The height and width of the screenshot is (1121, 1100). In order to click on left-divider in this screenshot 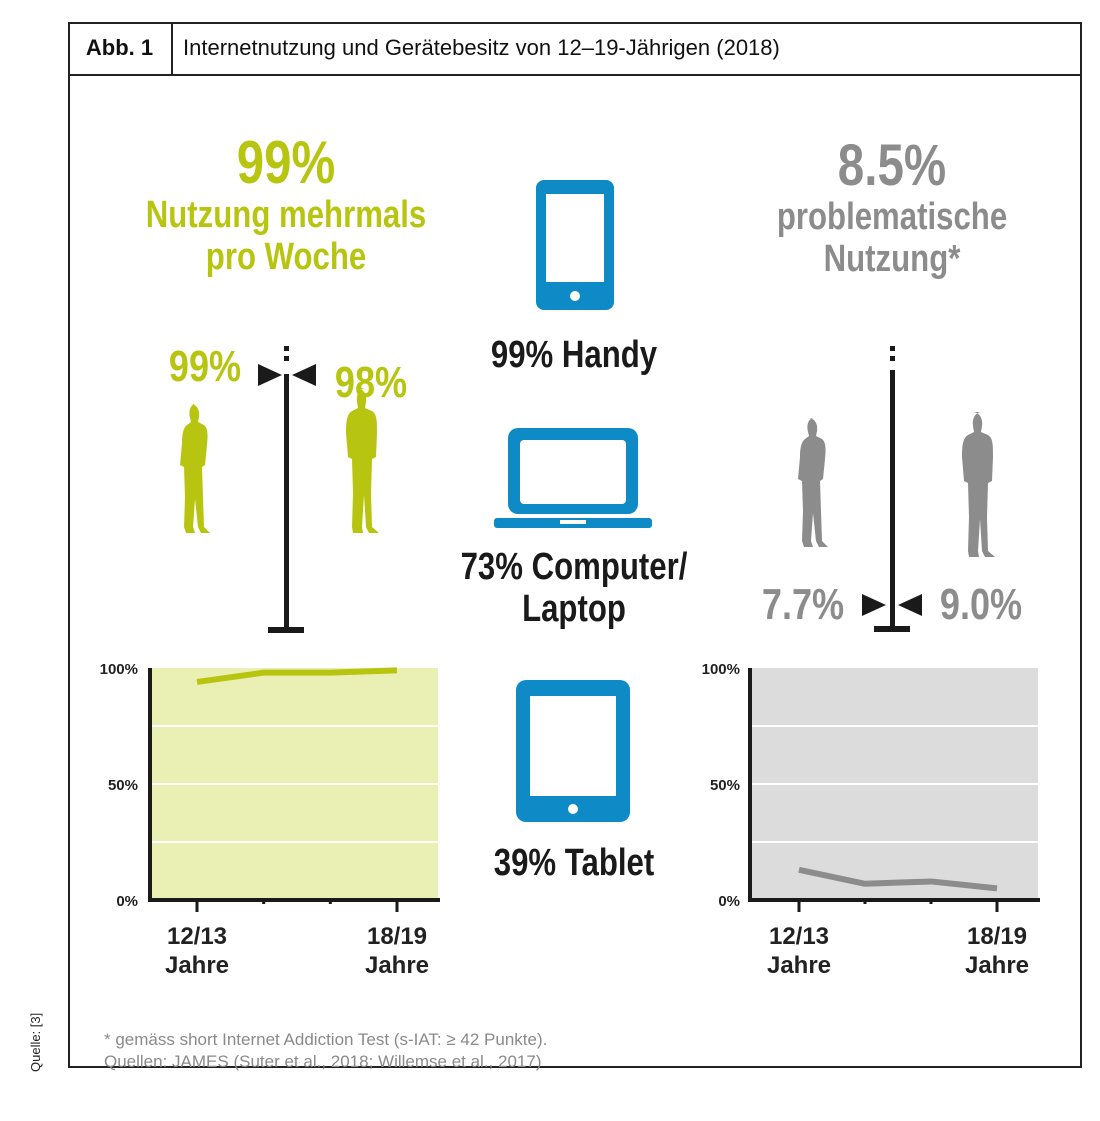, I will do `click(287, 489)`.